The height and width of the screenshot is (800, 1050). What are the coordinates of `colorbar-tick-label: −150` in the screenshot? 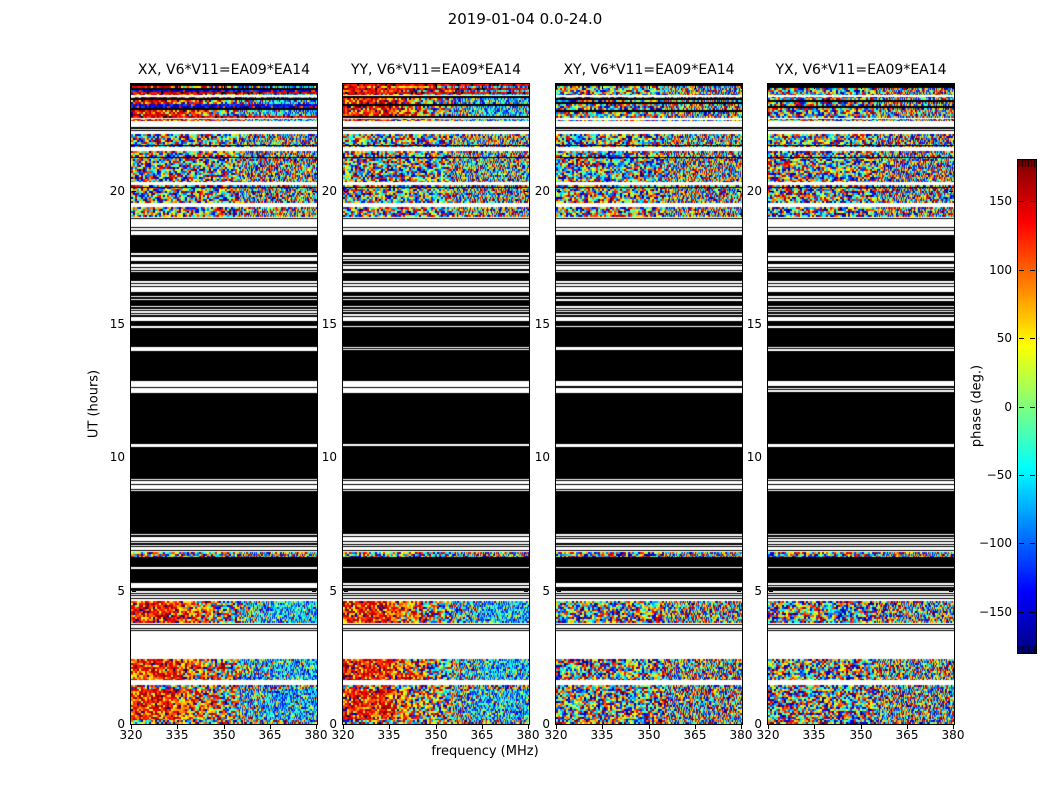 It's located at (995, 612).